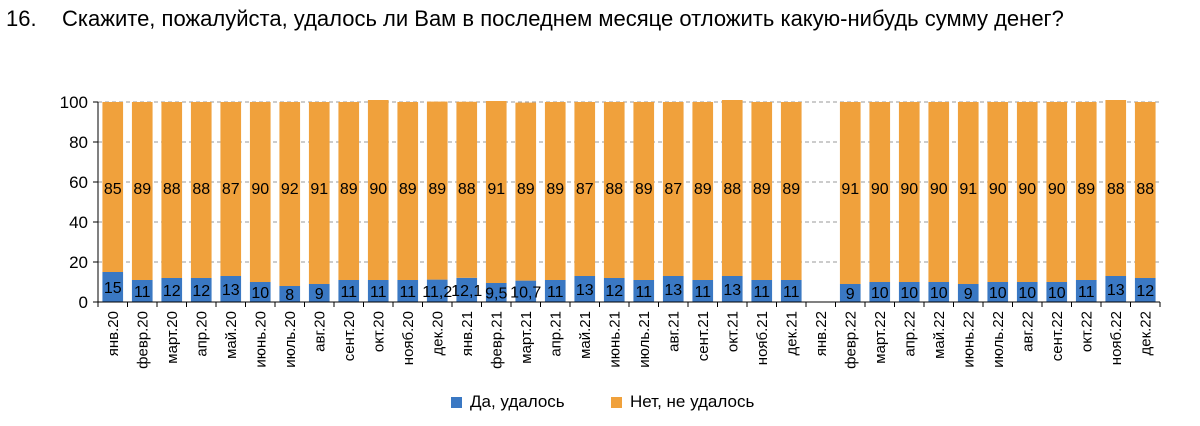 The width and height of the screenshot is (1200, 426). What do you see at coordinates (260, 339) in the screenshot?
I see `x-tick-label: июнь.20` at bounding box center [260, 339].